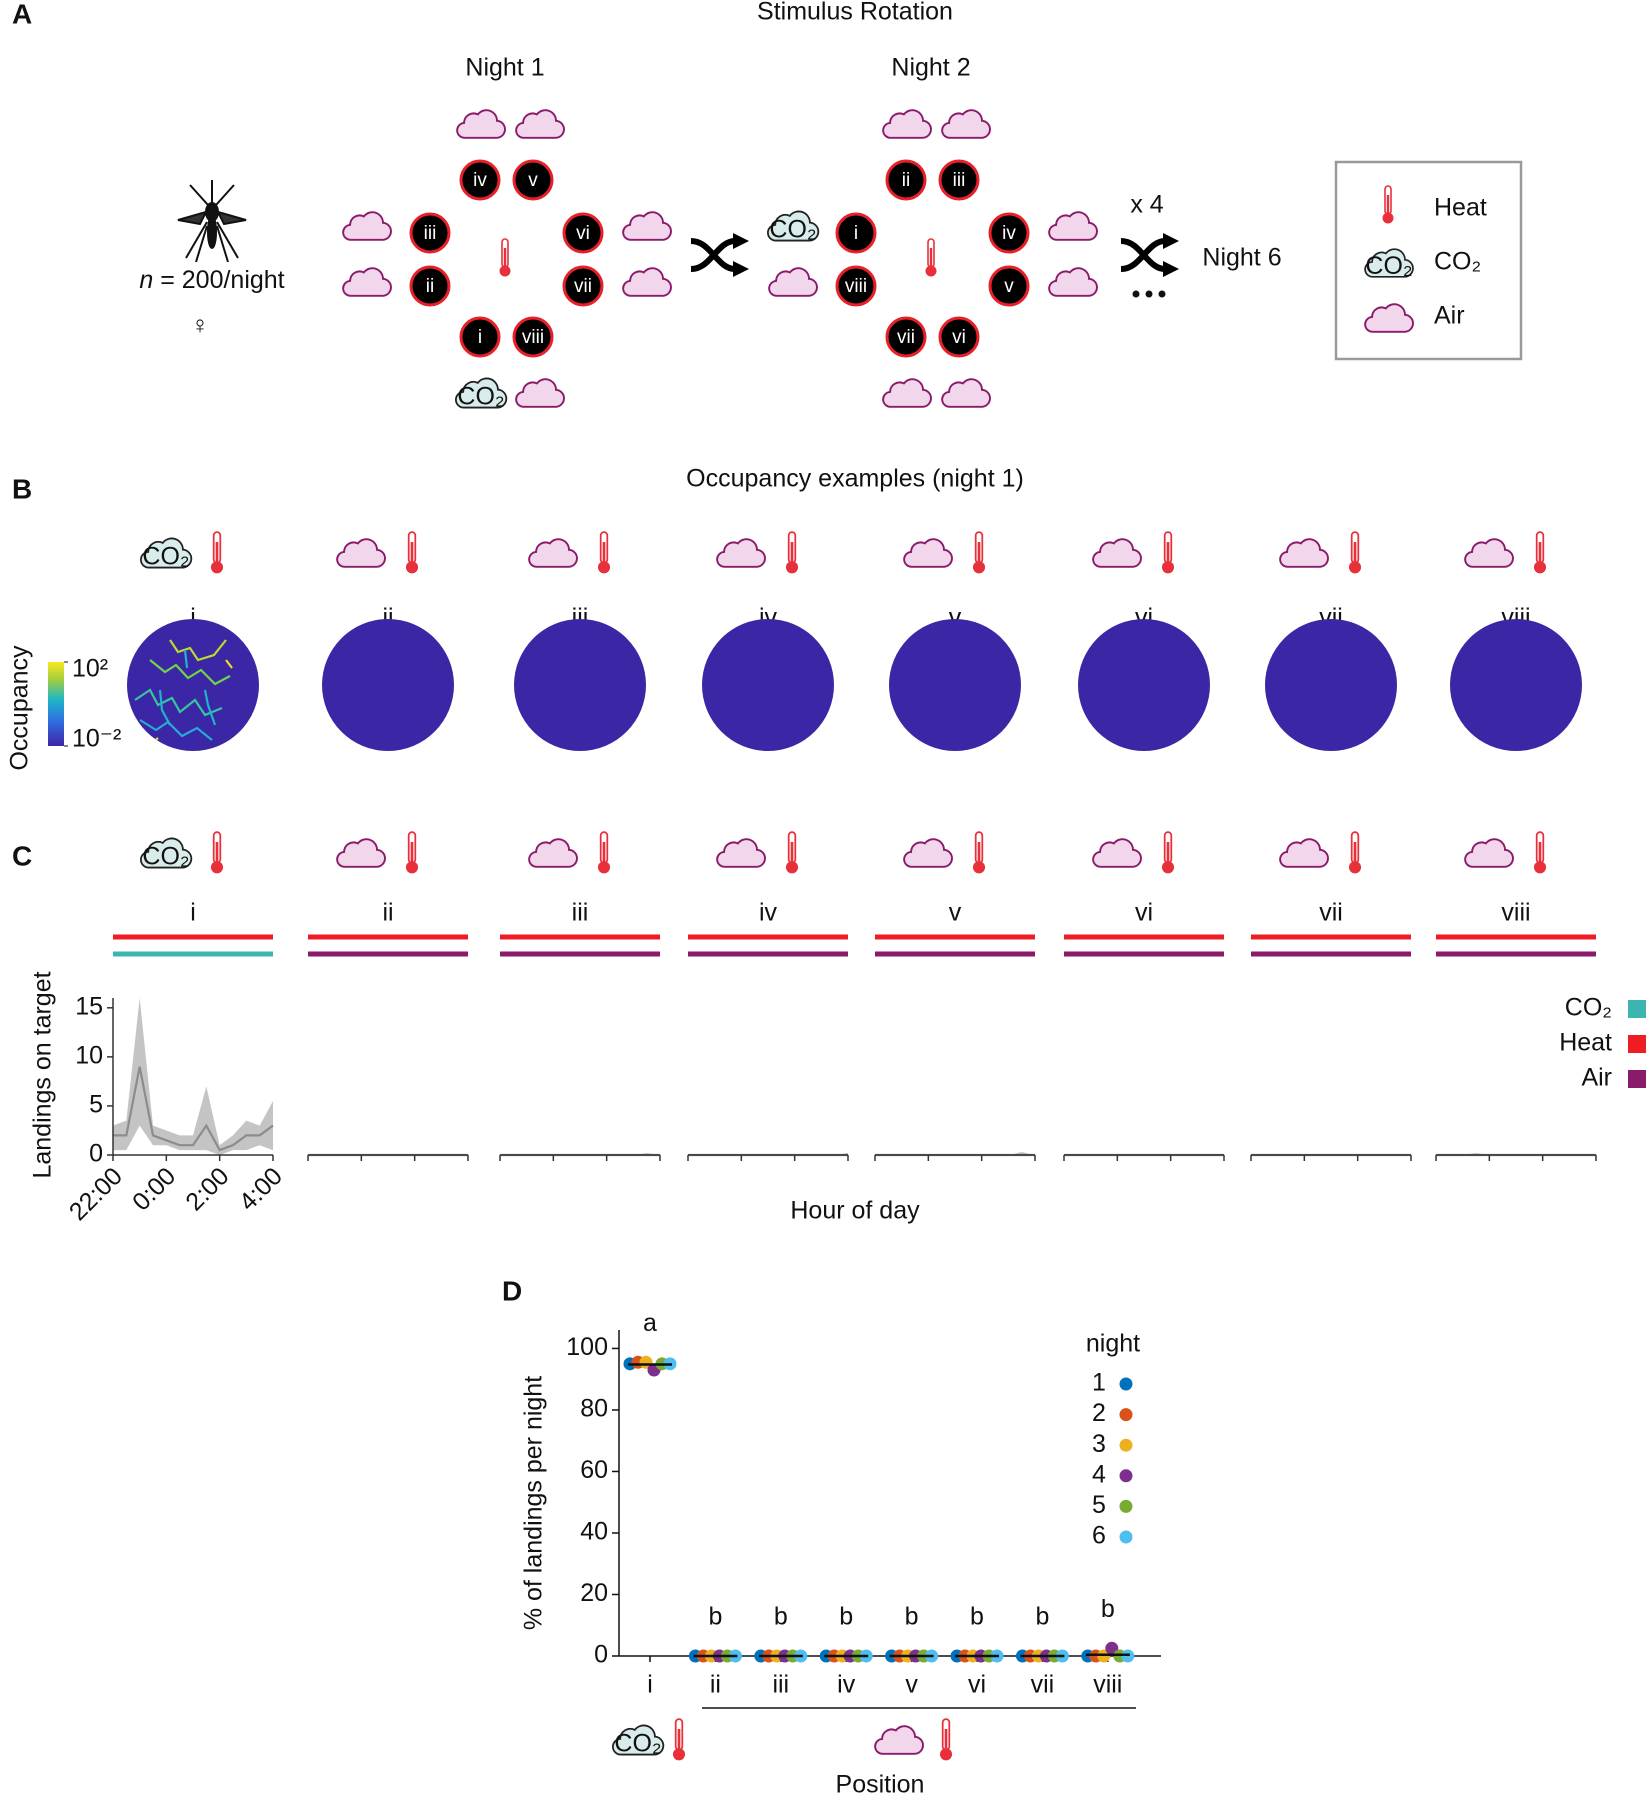 This screenshot has height=1800, width=1652. What do you see at coordinates (96, 1154) in the screenshot?
I see `y-tick-label: 0` at bounding box center [96, 1154].